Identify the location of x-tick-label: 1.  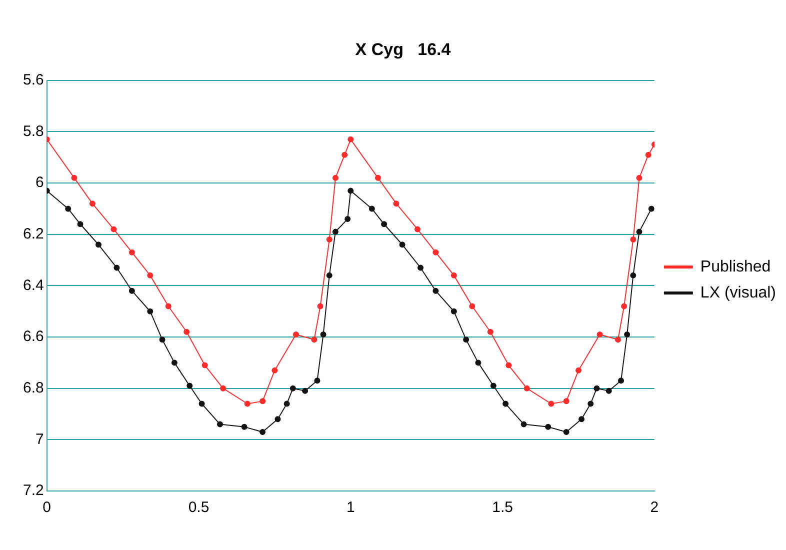
(350, 507).